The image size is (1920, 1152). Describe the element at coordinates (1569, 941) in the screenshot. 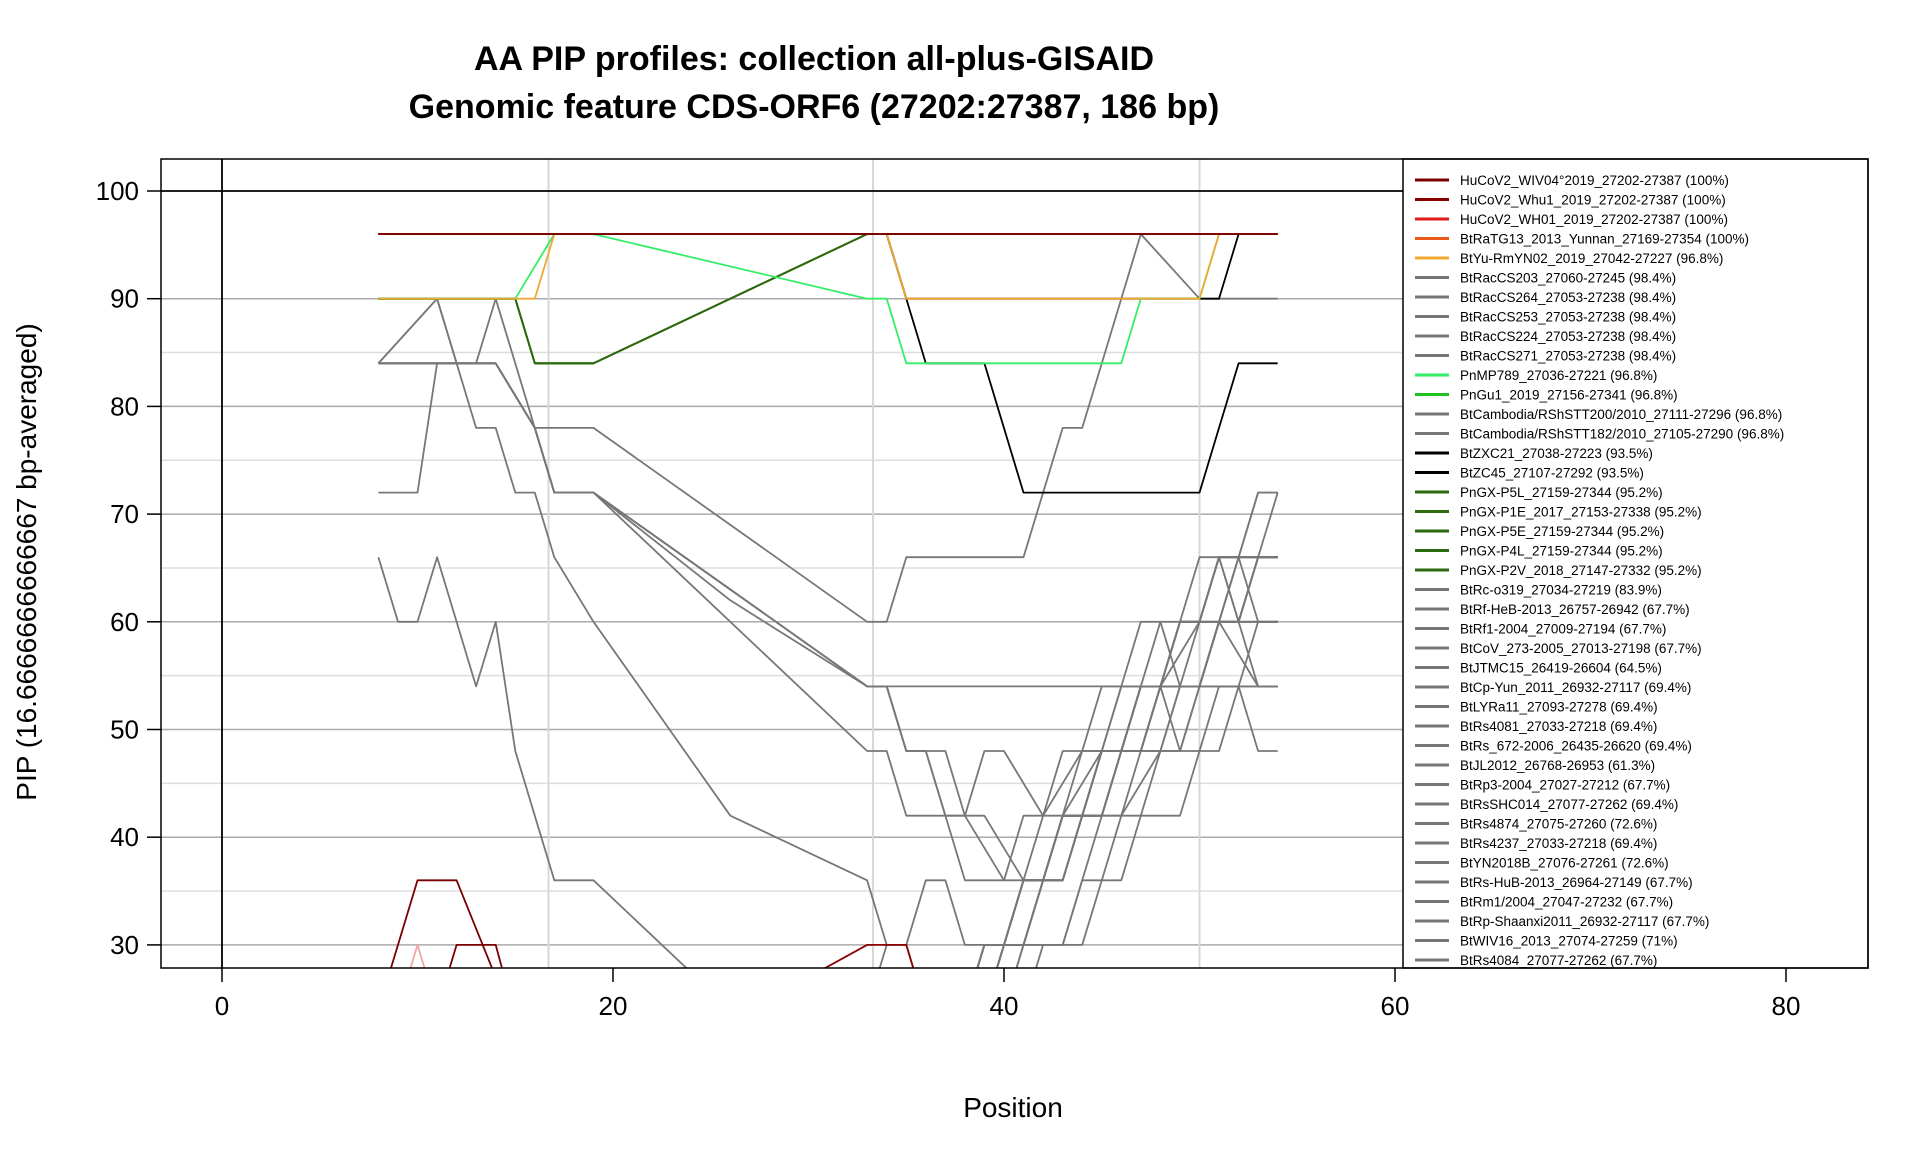

I see `legend-label: BtWIV16_2013_27074-27259 (71%)` at that location.